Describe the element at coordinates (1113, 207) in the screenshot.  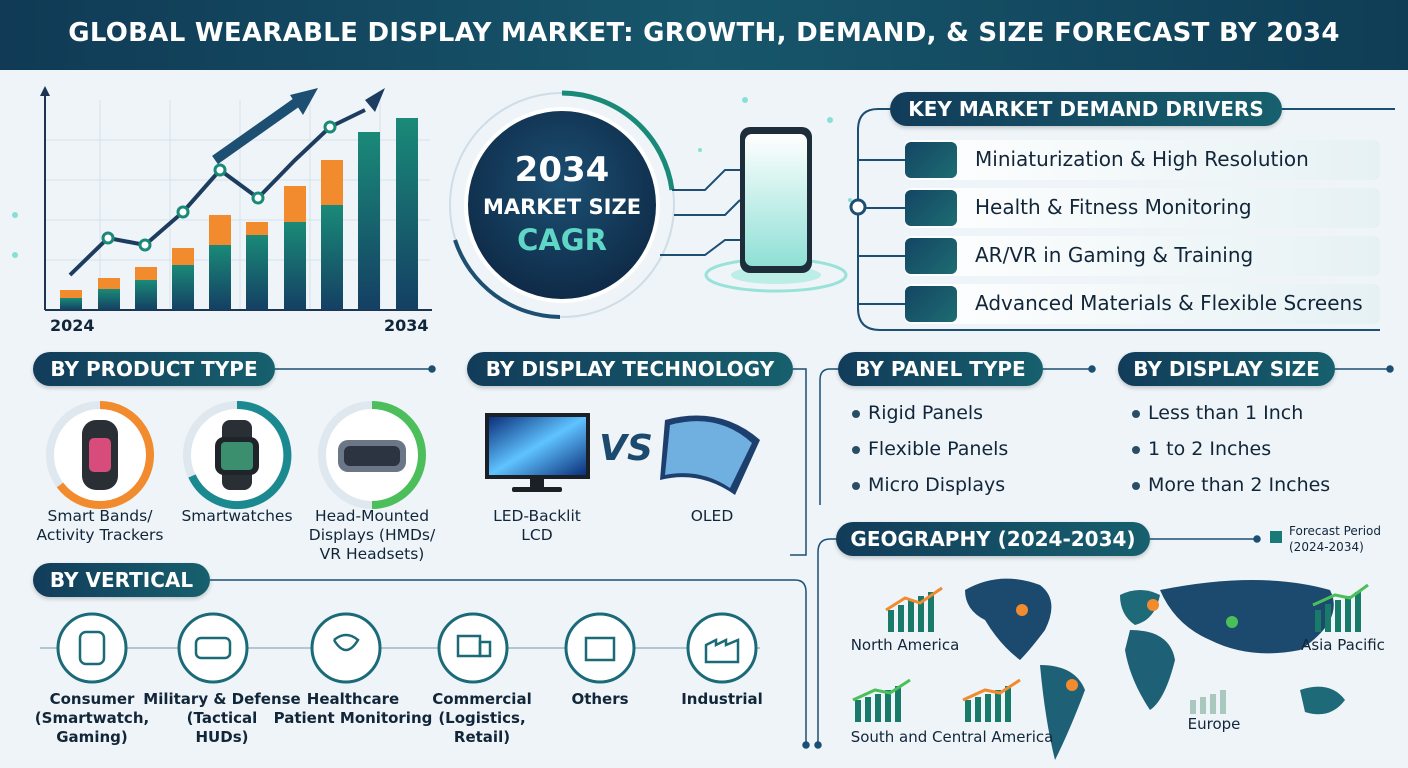
I see `driver-text: Health & Fitness Monitoring` at that location.